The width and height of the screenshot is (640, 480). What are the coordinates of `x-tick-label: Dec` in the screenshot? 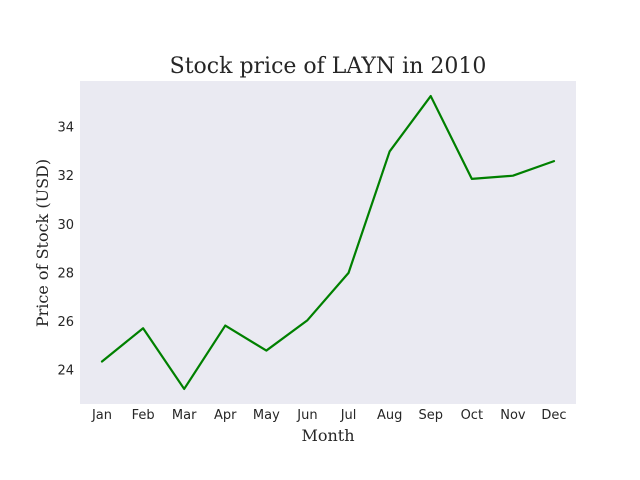 It's located at (553, 415).